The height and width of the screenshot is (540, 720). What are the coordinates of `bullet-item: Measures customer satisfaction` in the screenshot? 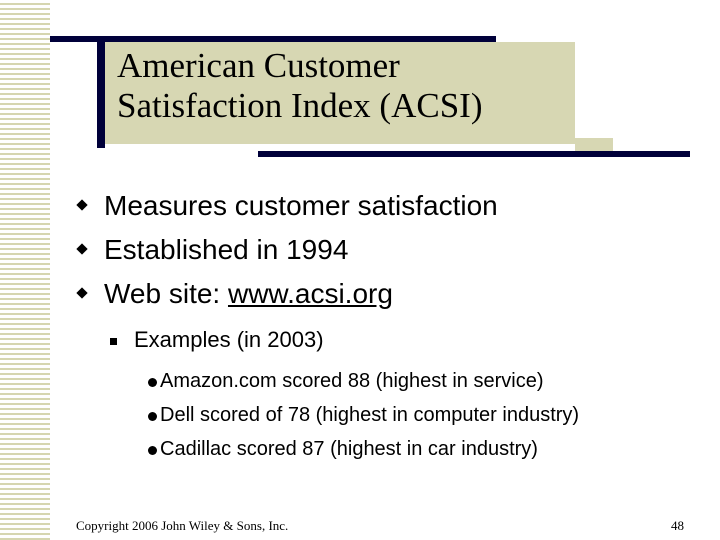 It's located at (287, 206).